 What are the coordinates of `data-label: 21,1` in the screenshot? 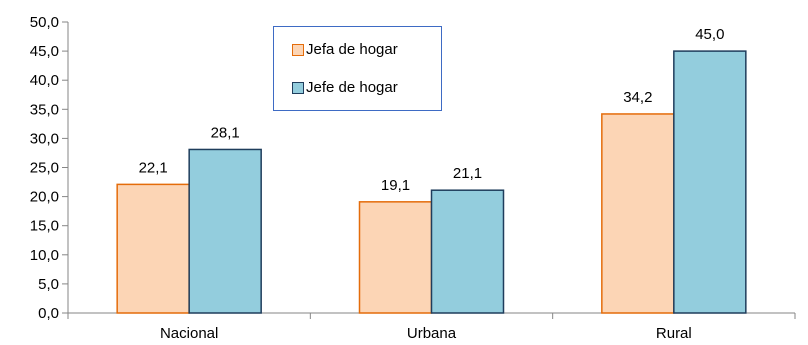 It's located at (467, 173).